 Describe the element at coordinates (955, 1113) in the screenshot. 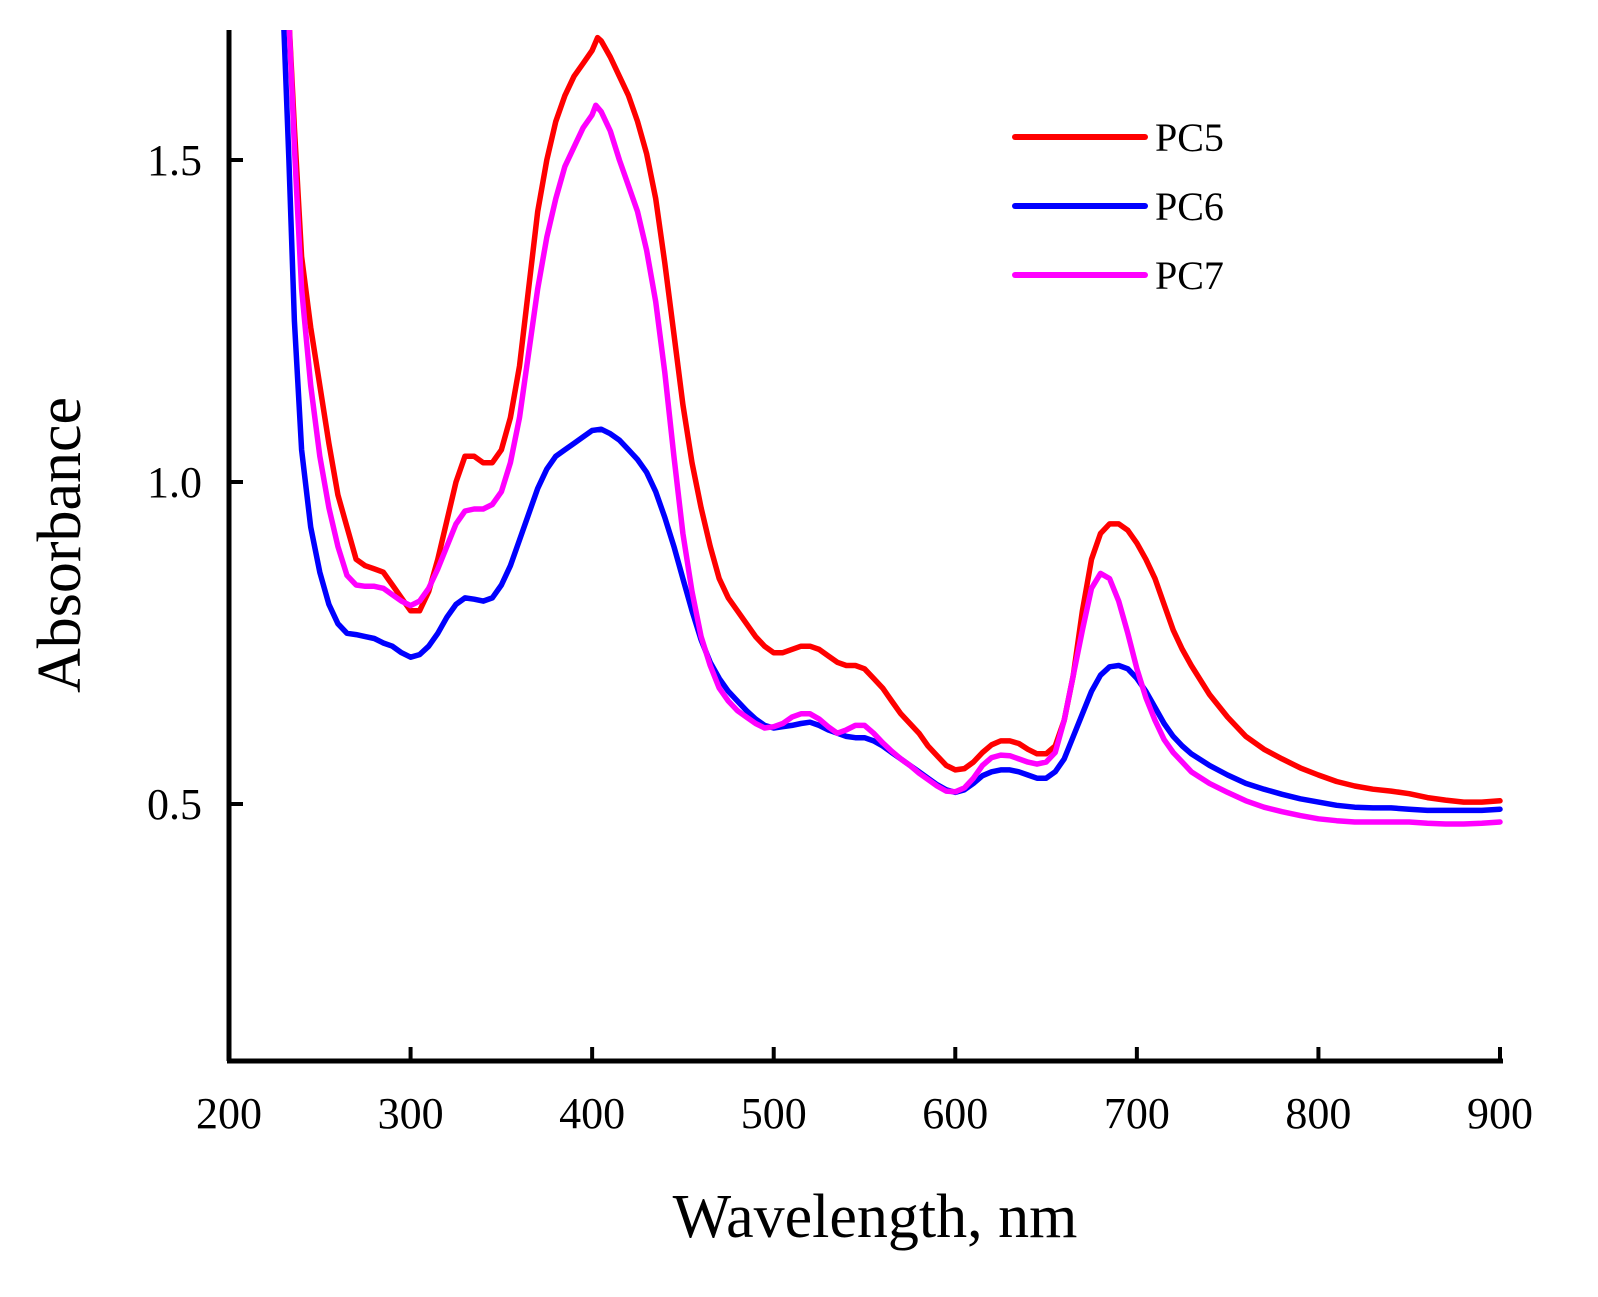

I see `x-tick-label-600: 600` at that location.